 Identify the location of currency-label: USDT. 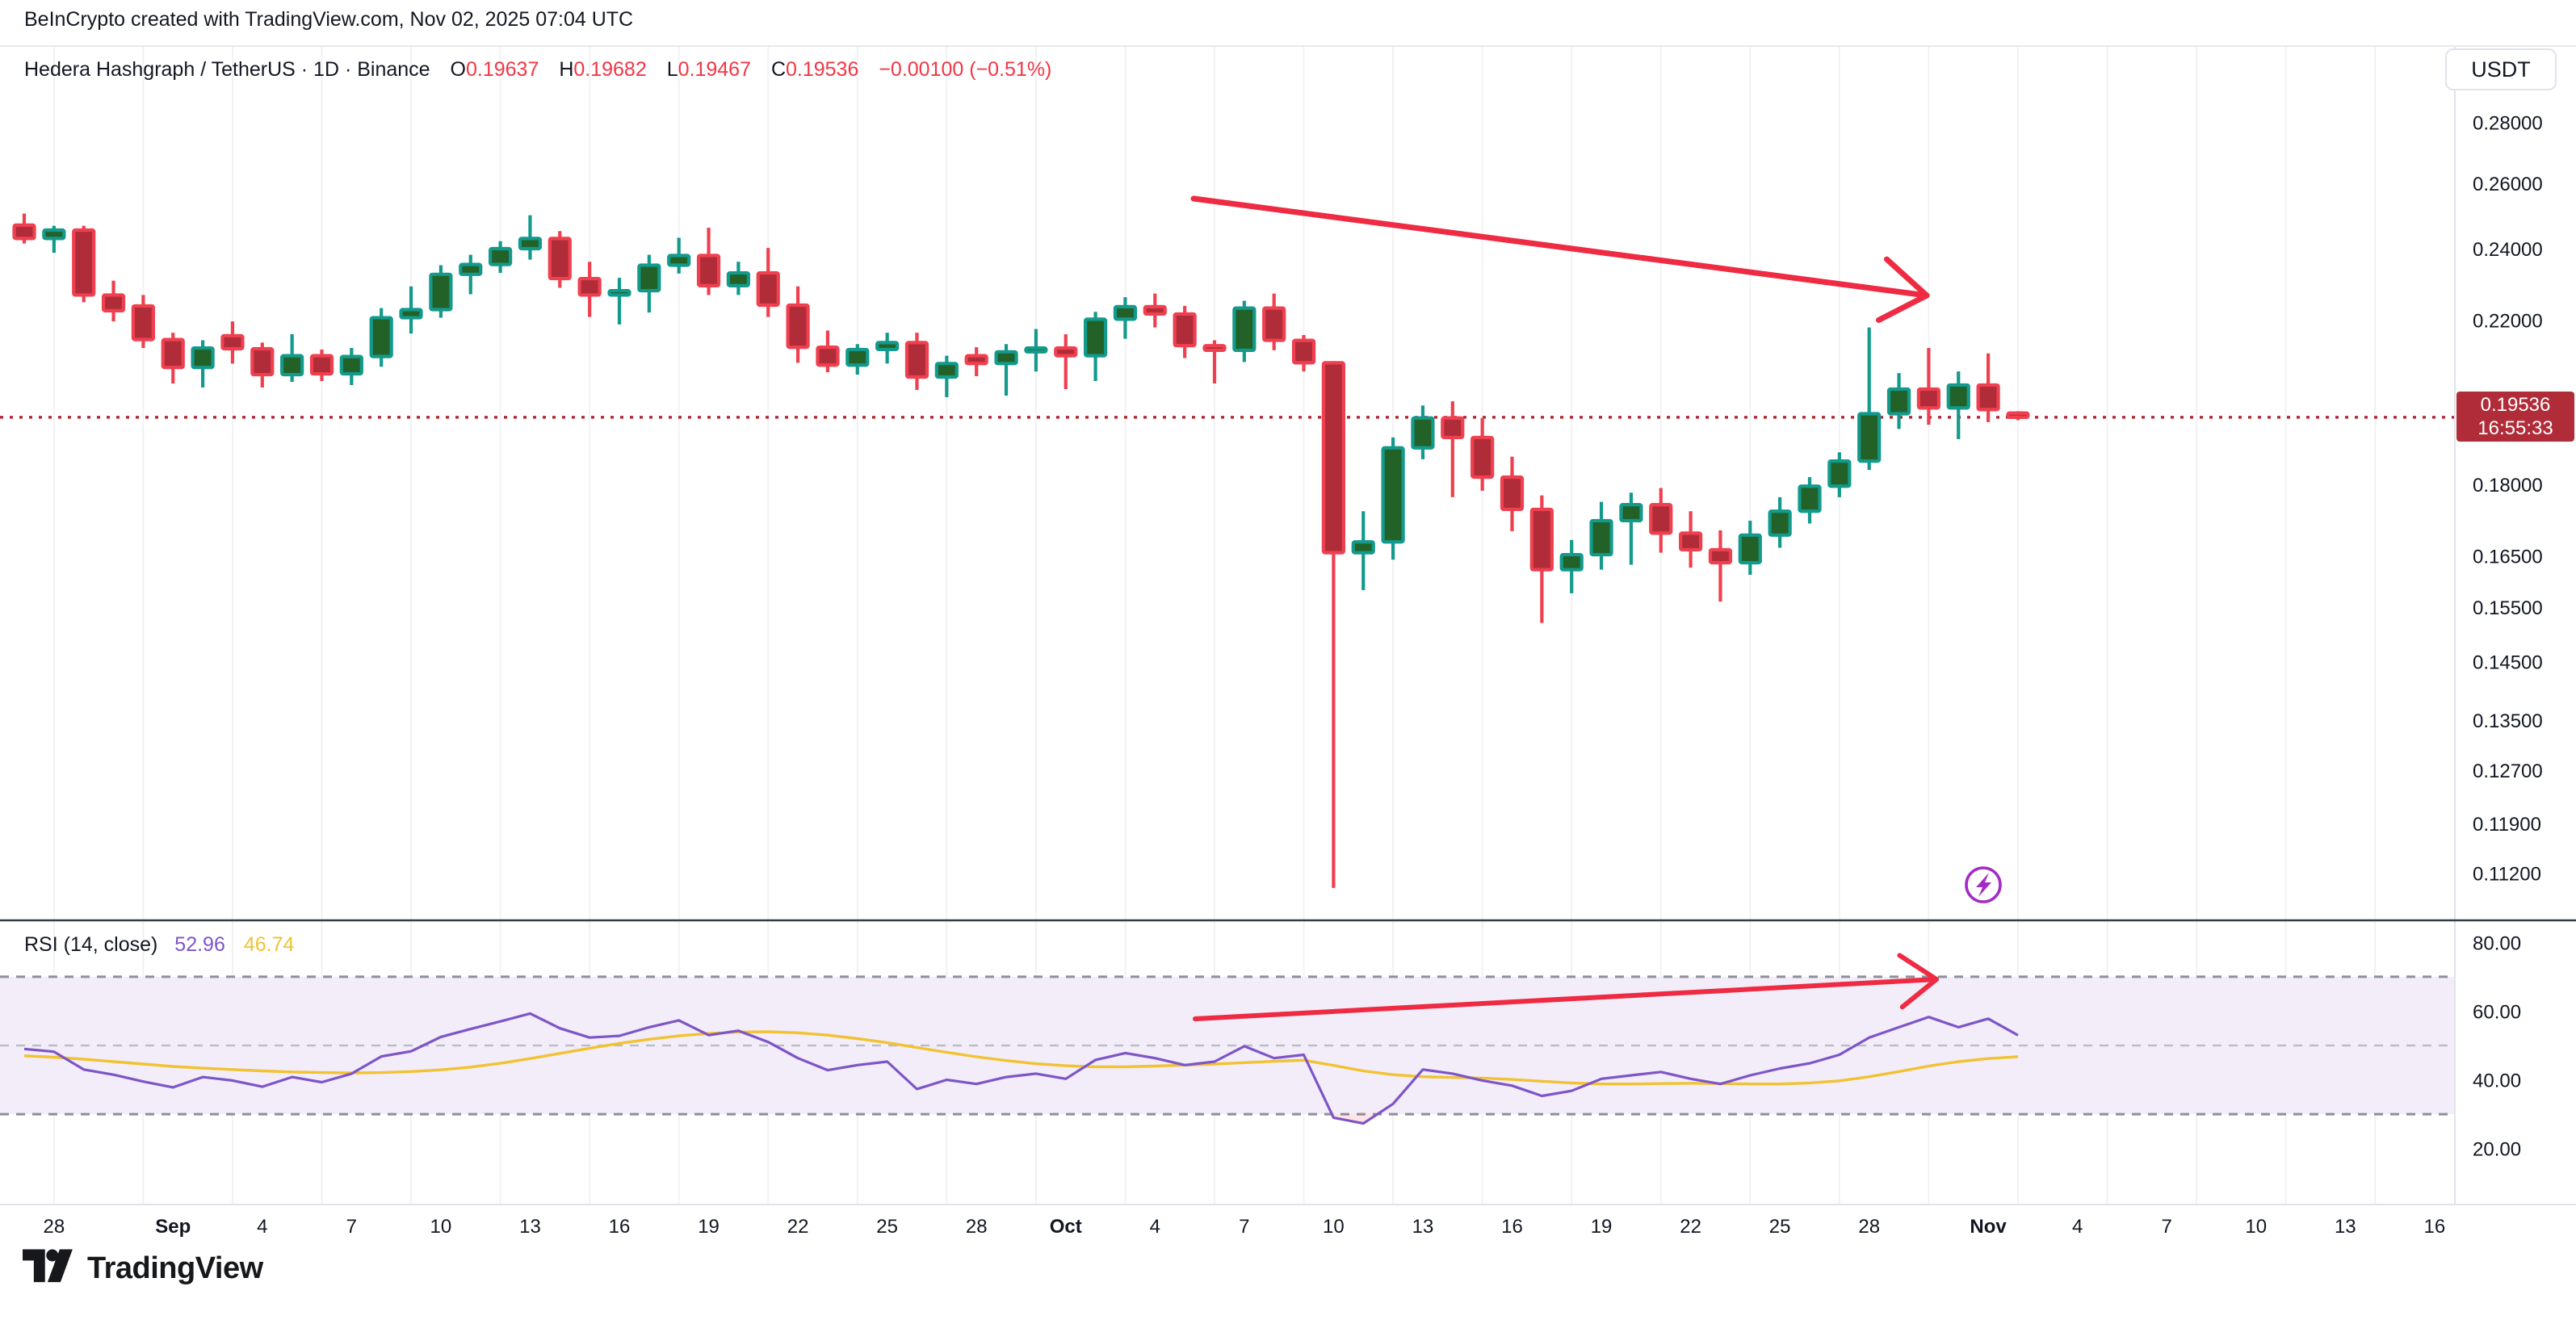
(2501, 69).